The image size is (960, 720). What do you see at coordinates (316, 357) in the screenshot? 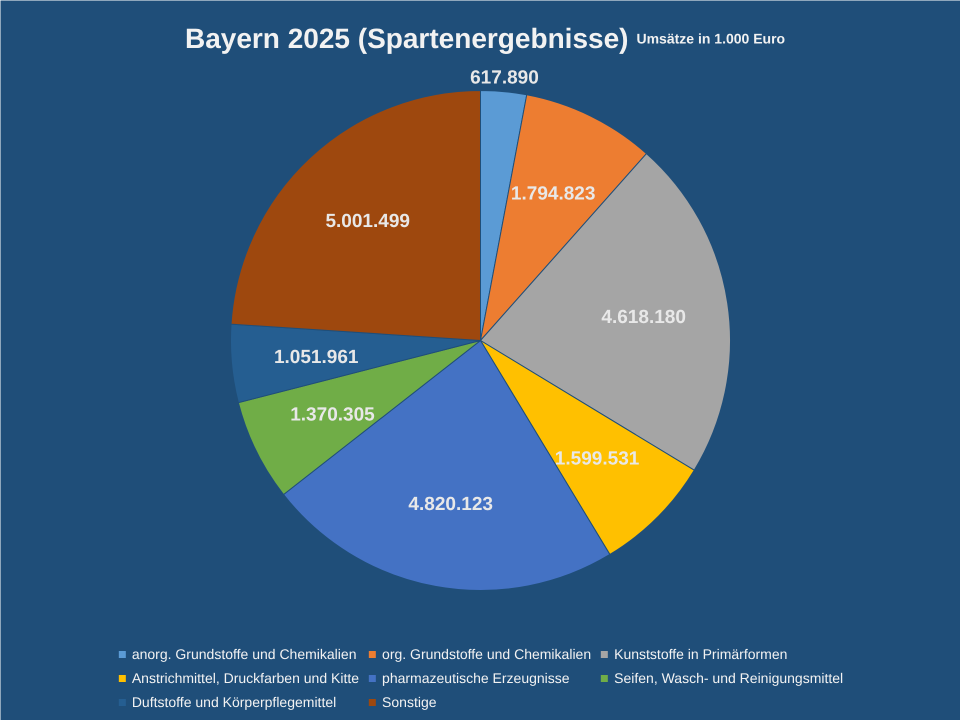
I see `data-label: 1.051.961` at bounding box center [316, 357].